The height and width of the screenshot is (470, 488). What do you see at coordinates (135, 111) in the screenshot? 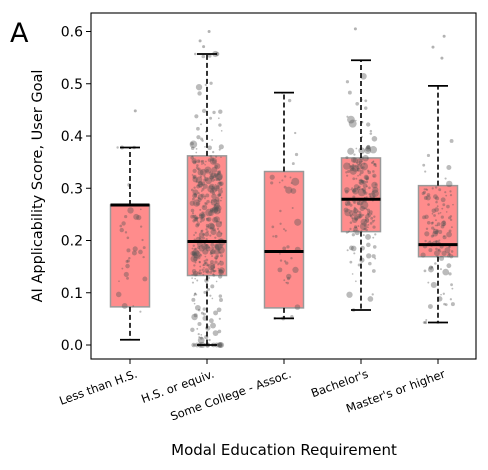
I see `outlier-point` at bounding box center [135, 111].